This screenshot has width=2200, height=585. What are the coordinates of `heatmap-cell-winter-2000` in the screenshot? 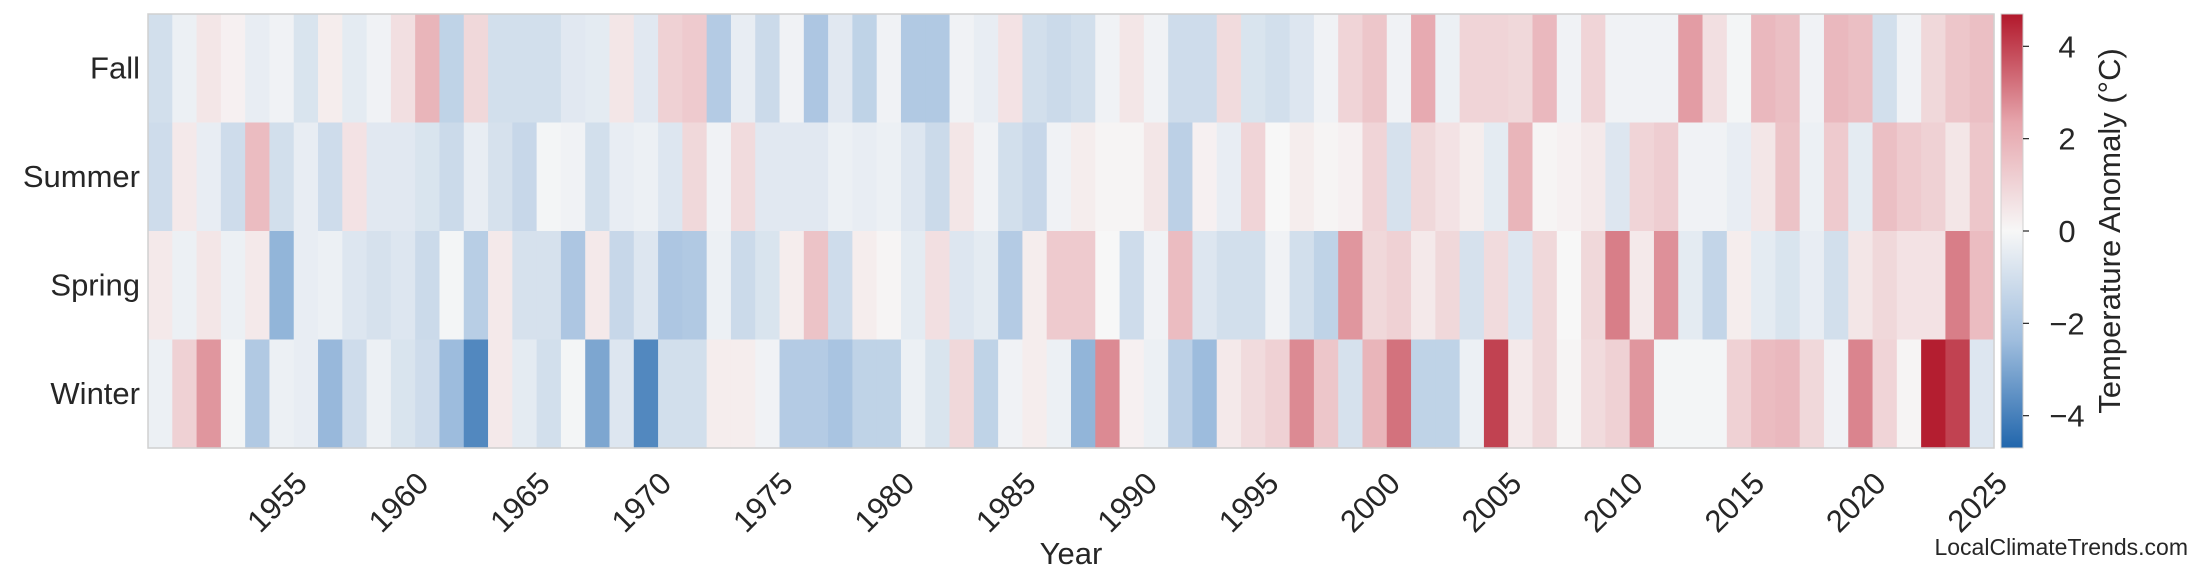 It's located at (1375, 394).